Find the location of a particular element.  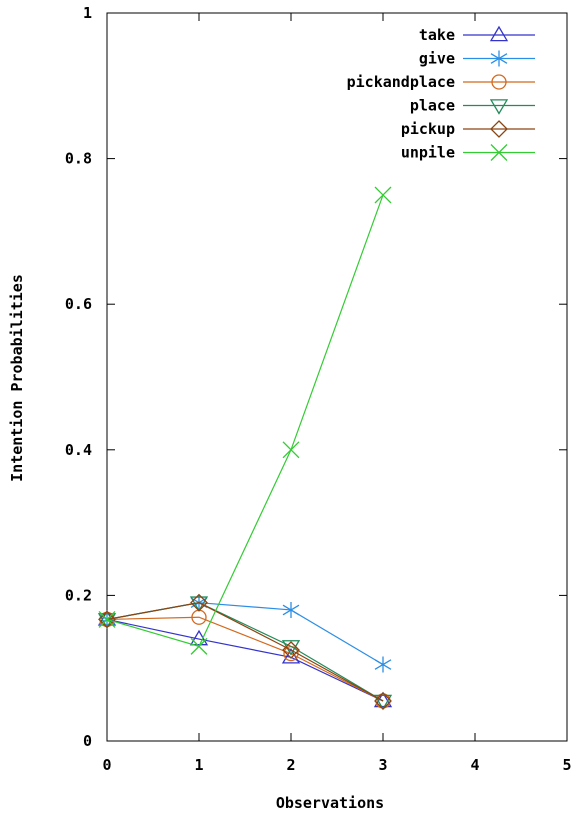

series-line-place is located at coordinates (245, 652).